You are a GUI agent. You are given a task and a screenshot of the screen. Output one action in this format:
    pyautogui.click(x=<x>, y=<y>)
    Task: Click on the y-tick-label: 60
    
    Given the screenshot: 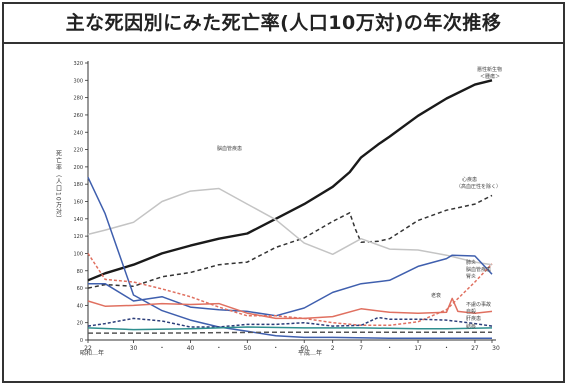 What is the action you would take?
    pyautogui.click(x=80, y=289)
    